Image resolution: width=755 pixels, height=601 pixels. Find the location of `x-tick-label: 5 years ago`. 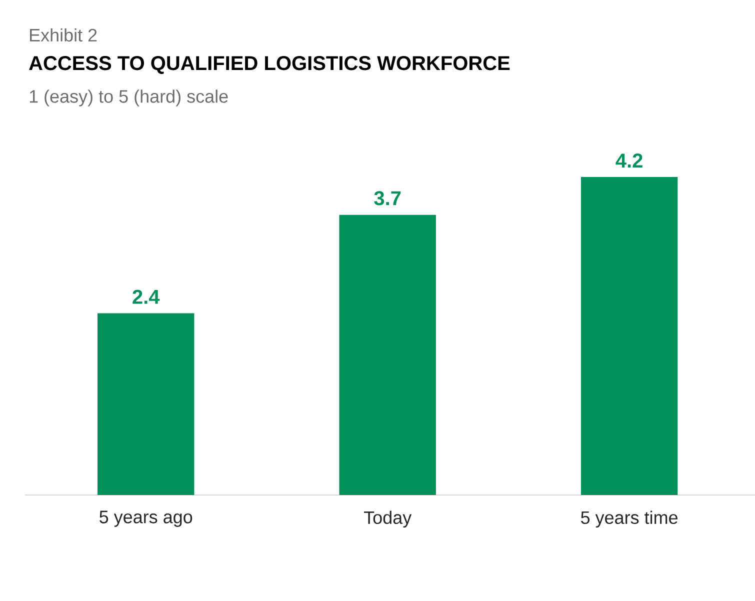

x-tick-label: 5 years ago is located at coordinates (146, 518).